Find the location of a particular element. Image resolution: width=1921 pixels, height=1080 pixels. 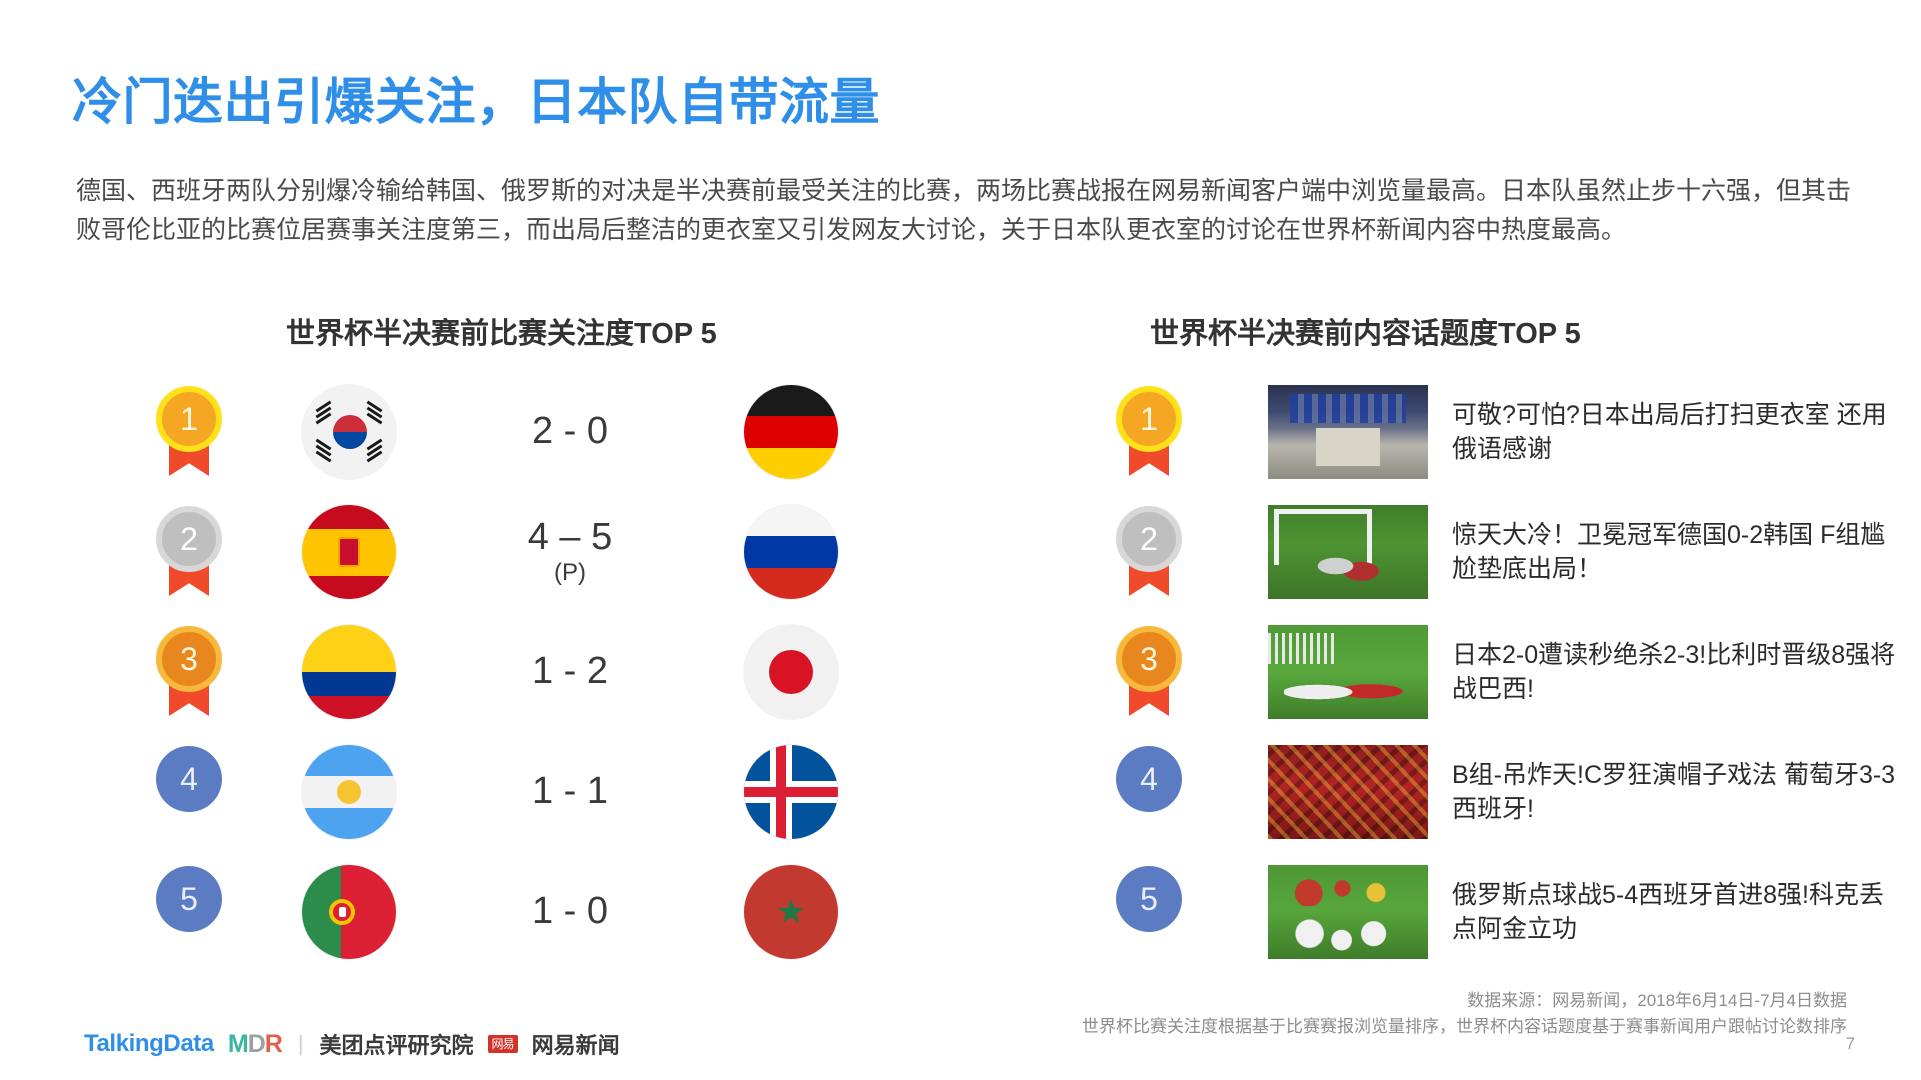

argentina-sun is located at coordinates (349, 792).